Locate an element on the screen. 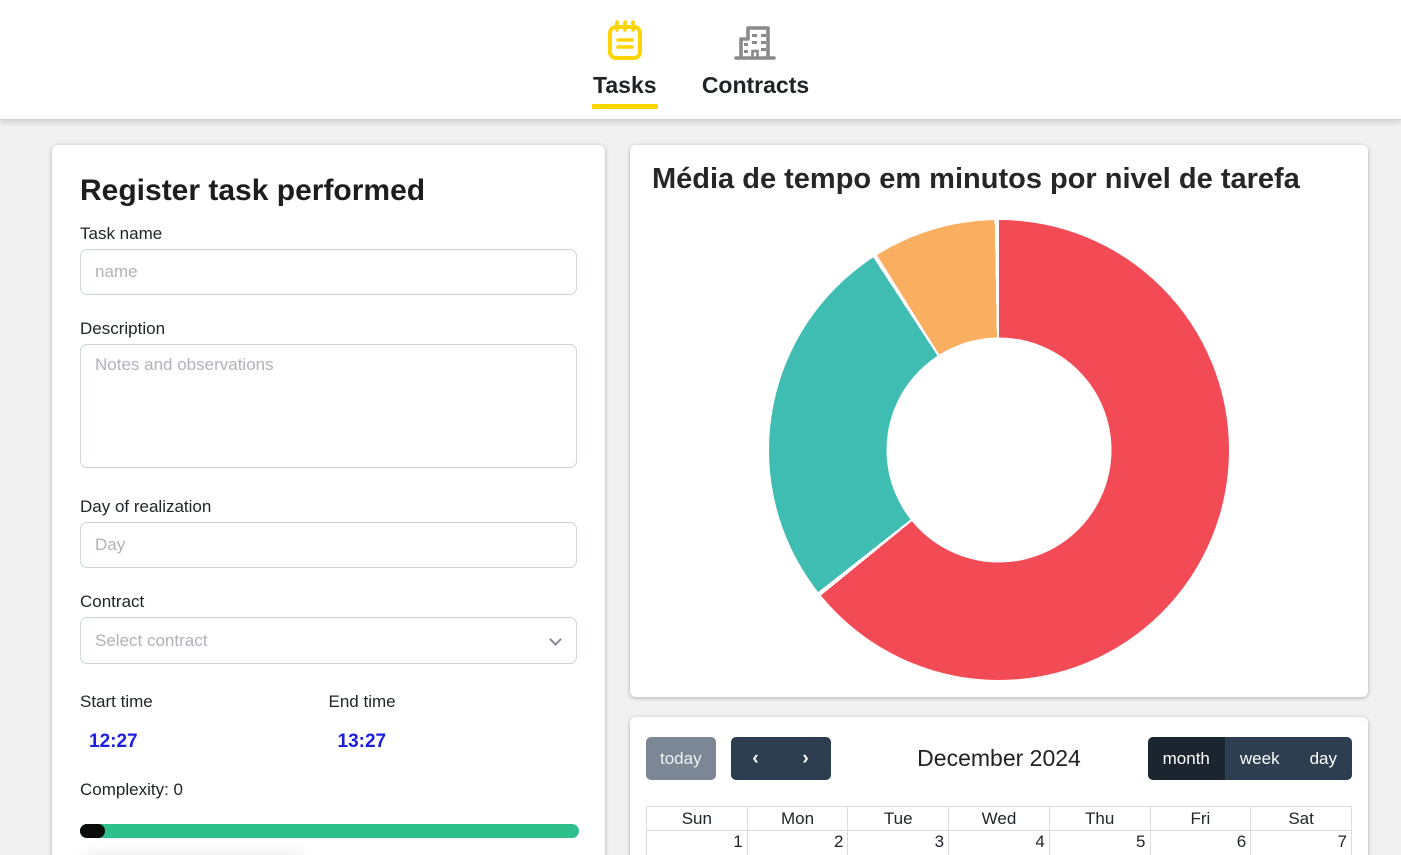  calendar-day-cell: 1 is located at coordinates (697, 842).